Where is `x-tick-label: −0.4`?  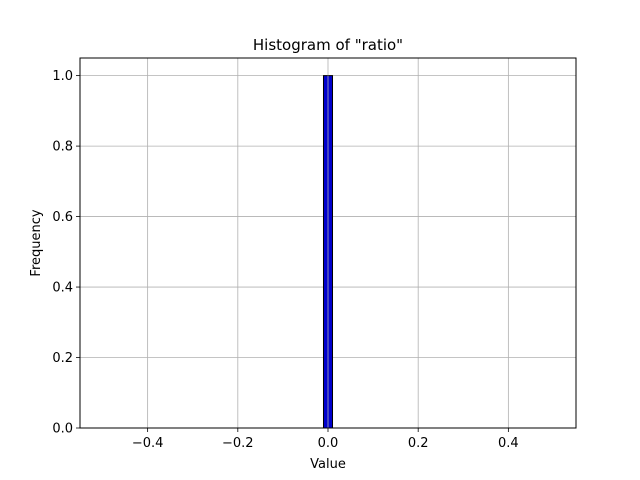 x-tick-label: −0.4 is located at coordinates (148, 443).